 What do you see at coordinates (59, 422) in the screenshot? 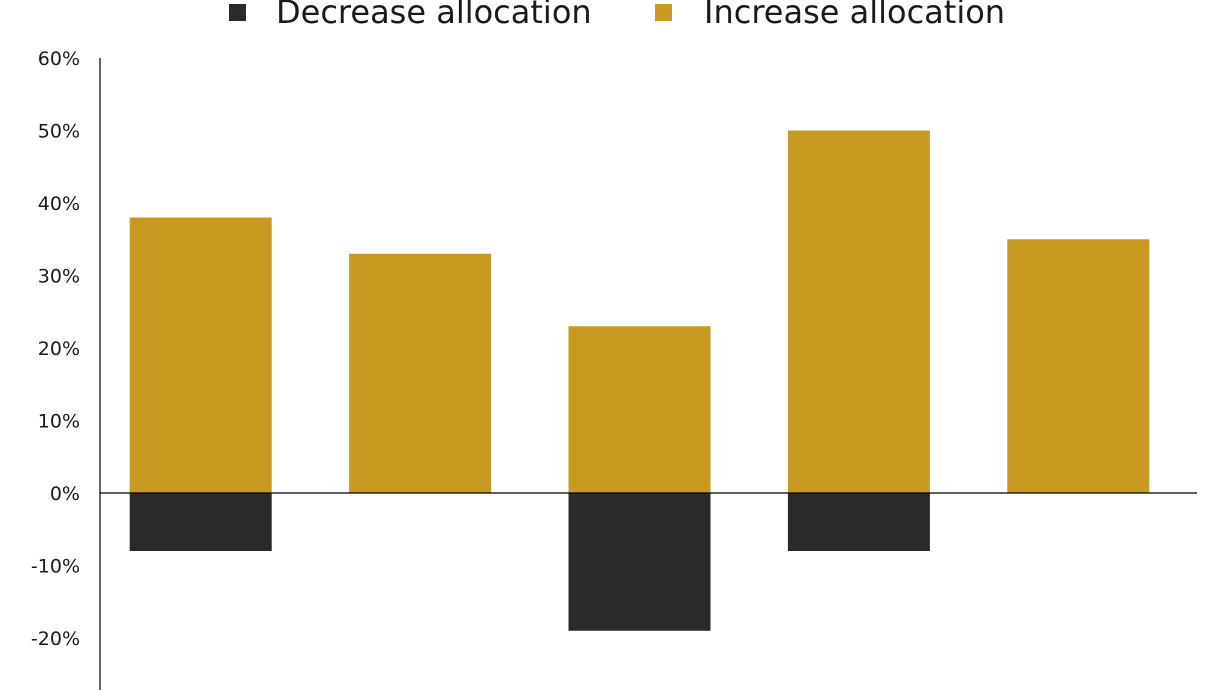
I see `y-tick-label: 10%` at bounding box center [59, 422].